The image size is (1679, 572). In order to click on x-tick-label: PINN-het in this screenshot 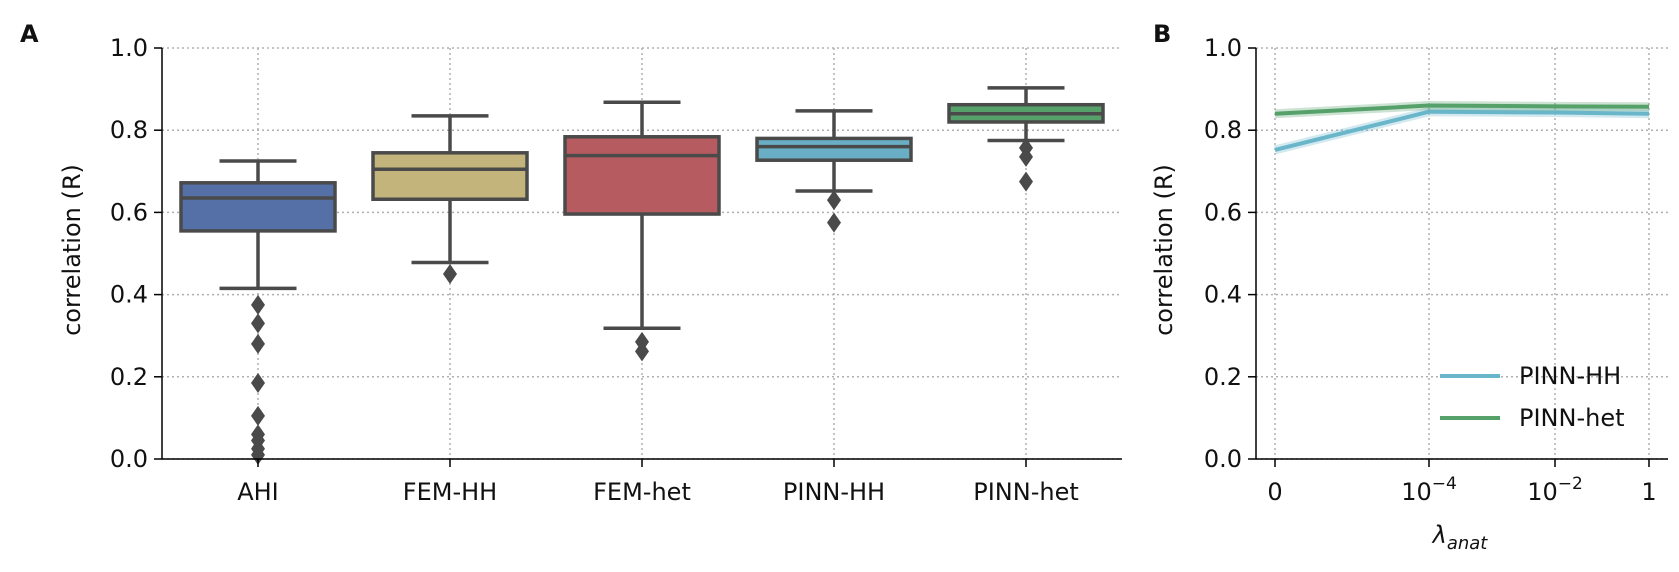, I will do `click(1026, 492)`.